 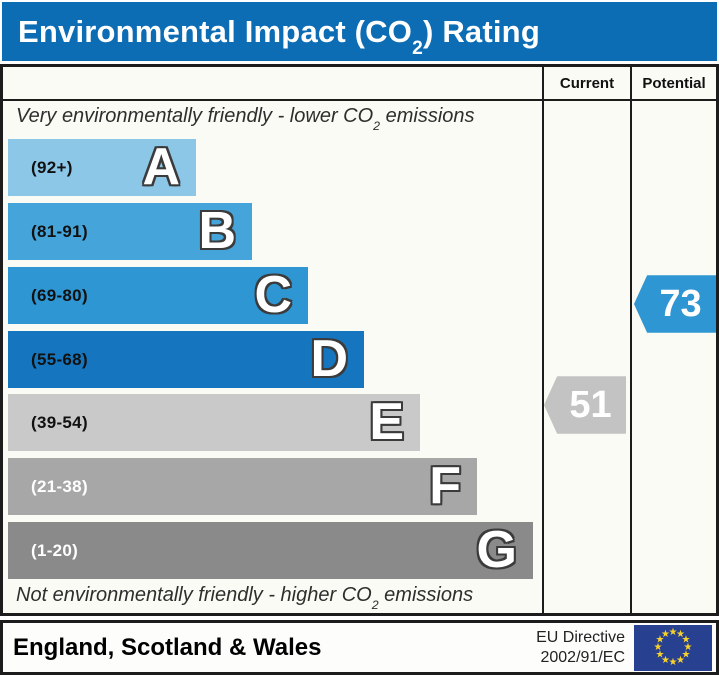 I want to click on eu-directive-label: EU Directive 2002/91/EC, so click(x=580, y=647).